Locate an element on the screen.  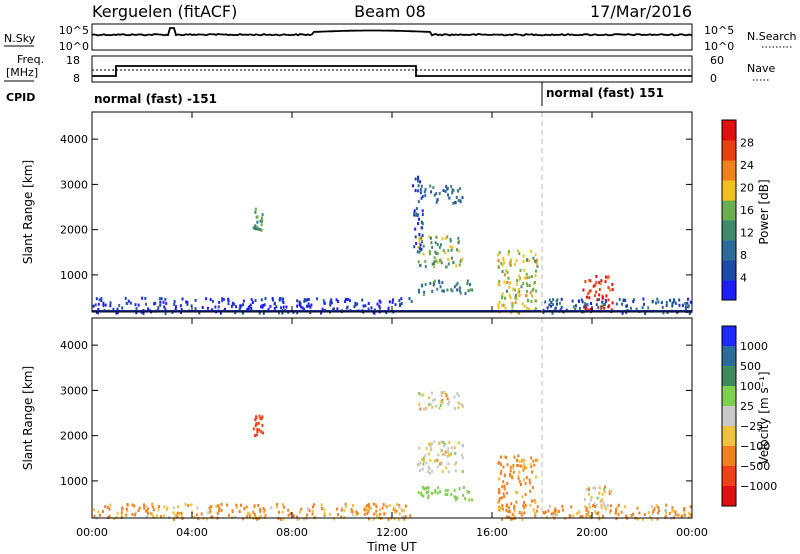
freq-tick-bottom: 8 is located at coordinates (76, 78).